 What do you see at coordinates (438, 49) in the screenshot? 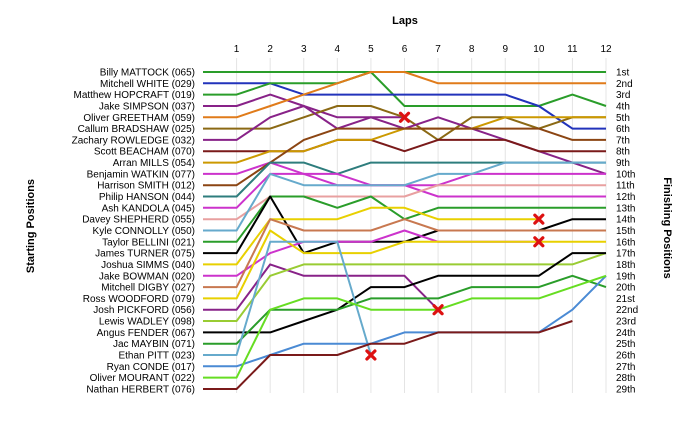
I see `lap-tick-label: 7` at bounding box center [438, 49].